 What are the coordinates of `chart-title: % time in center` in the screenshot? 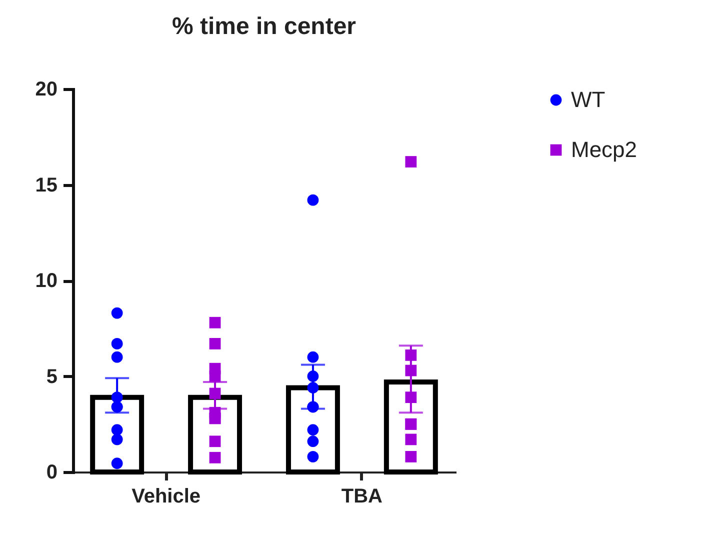 It's located at (264, 26).